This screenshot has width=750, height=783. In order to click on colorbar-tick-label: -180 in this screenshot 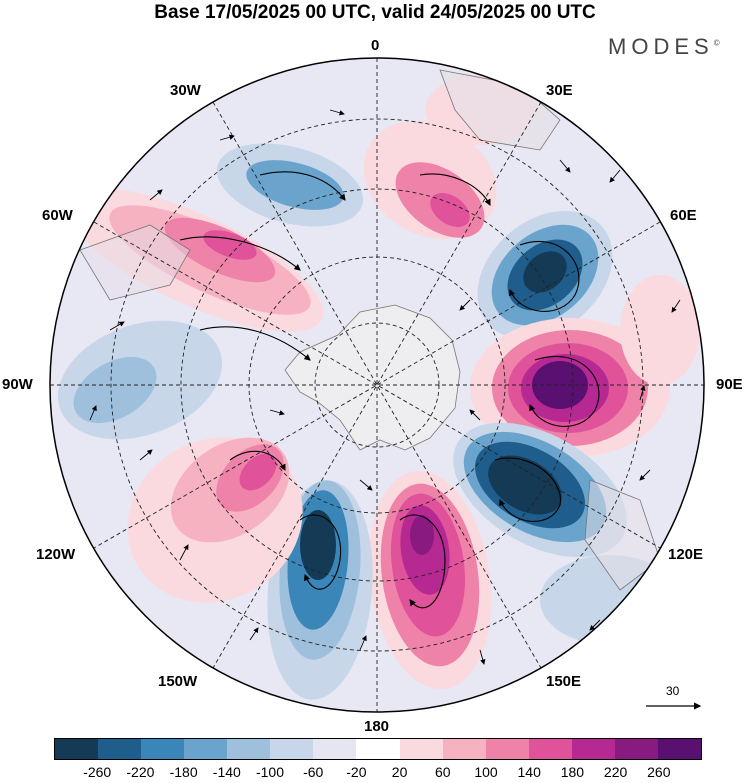, I will do `click(183, 772)`.